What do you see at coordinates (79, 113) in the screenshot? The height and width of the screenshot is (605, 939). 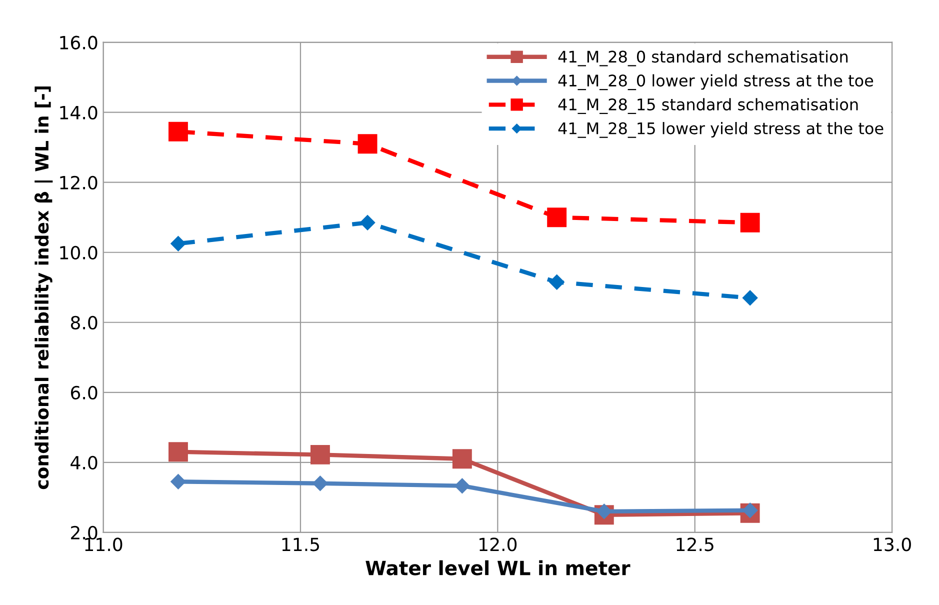 I see `y-tick-label: 14.0` at bounding box center [79, 113].